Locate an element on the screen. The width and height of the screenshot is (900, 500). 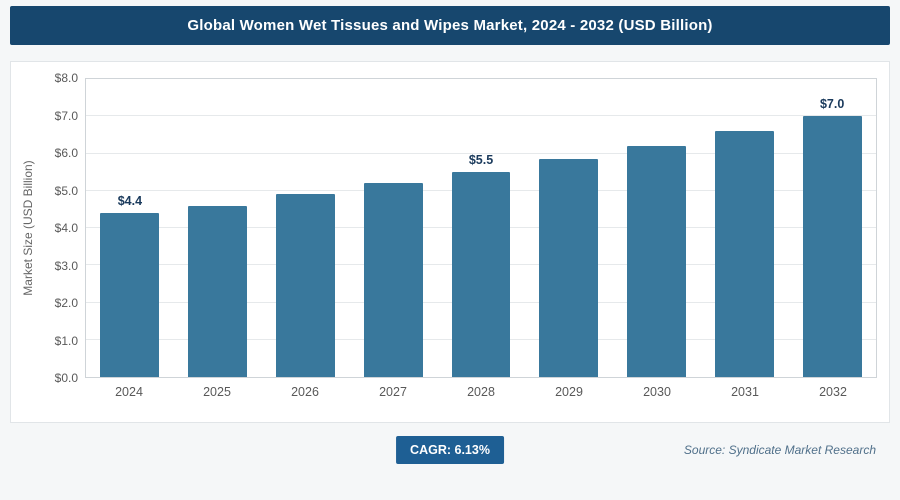
y-tick-label: $8.0 is located at coordinates (66, 78).